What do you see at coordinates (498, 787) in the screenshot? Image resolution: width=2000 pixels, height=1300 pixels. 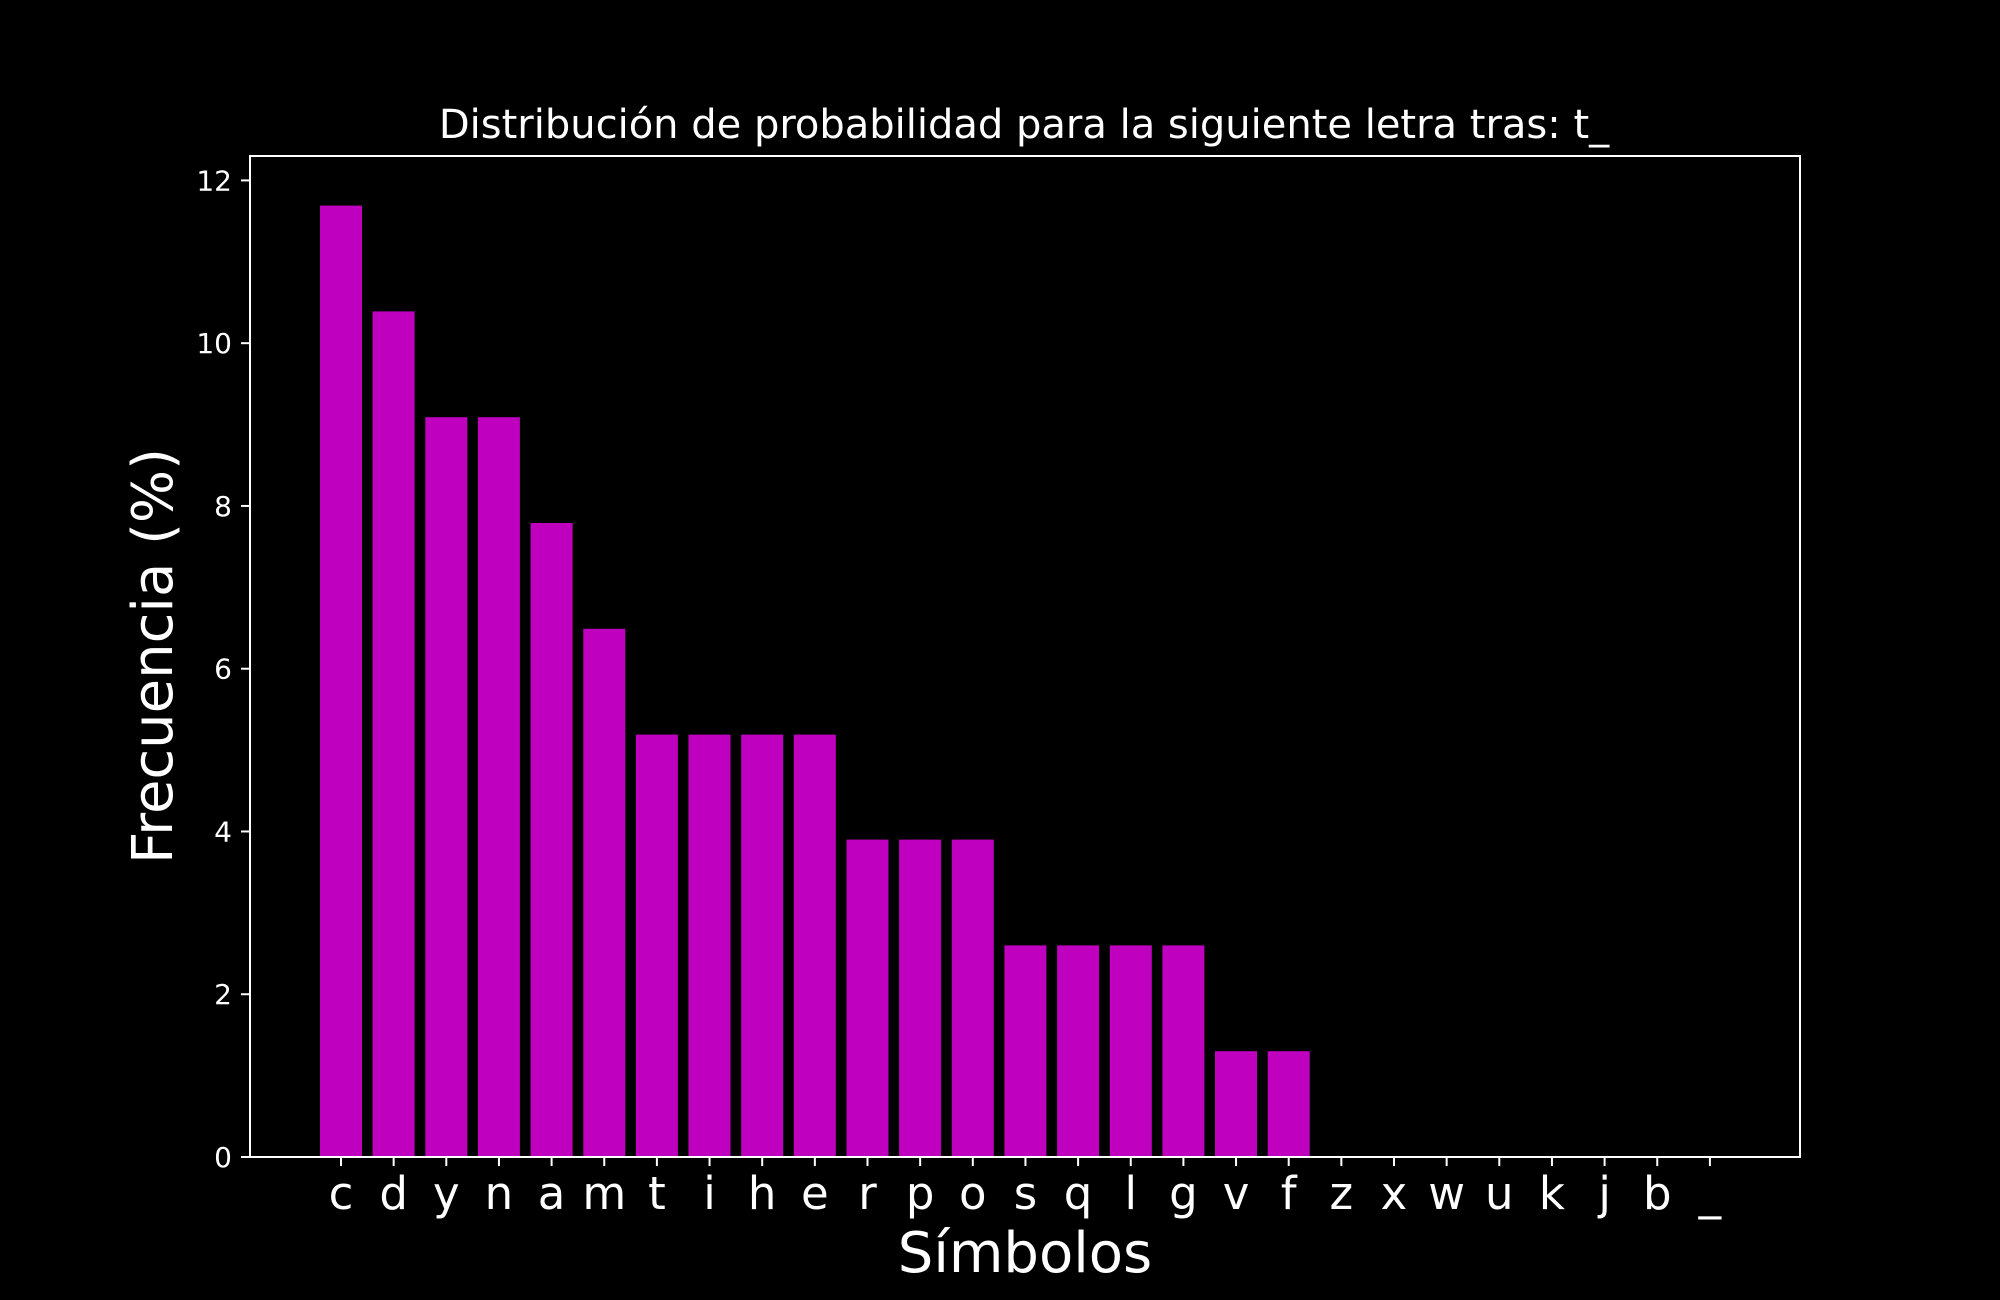 I see `bar-n` at bounding box center [498, 787].